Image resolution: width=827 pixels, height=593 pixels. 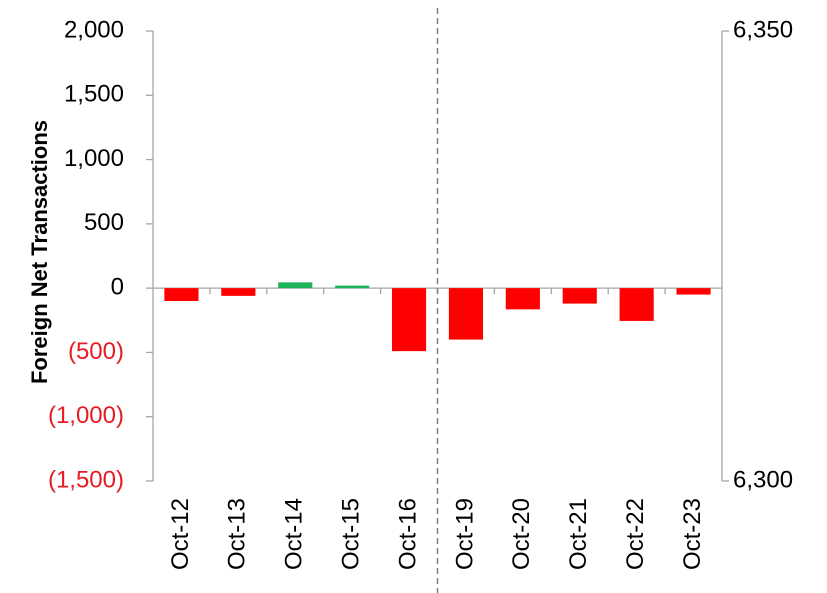 What do you see at coordinates (578, 534) in the screenshot?
I see `x-tick-label: Oct-21` at bounding box center [578, 534].